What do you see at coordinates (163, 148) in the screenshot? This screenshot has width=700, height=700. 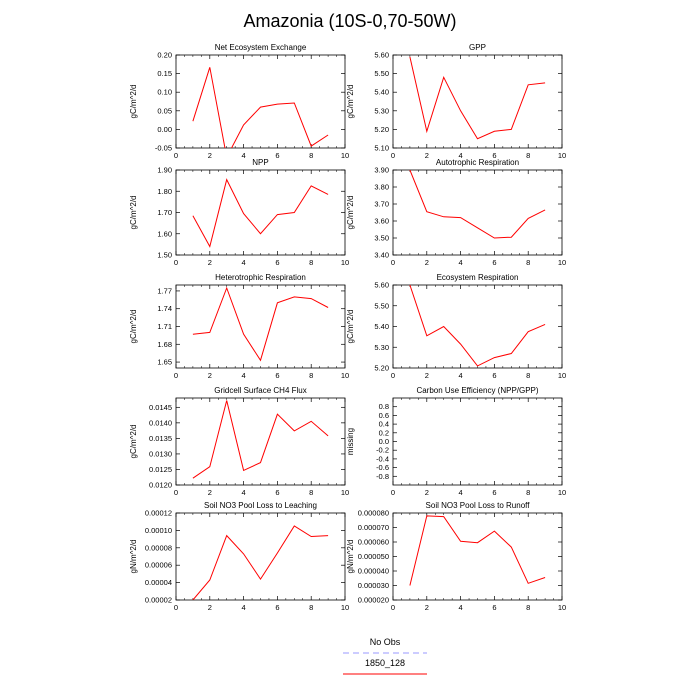 I see `y-tick-label: -0.05` at bounding box center [163, 148].